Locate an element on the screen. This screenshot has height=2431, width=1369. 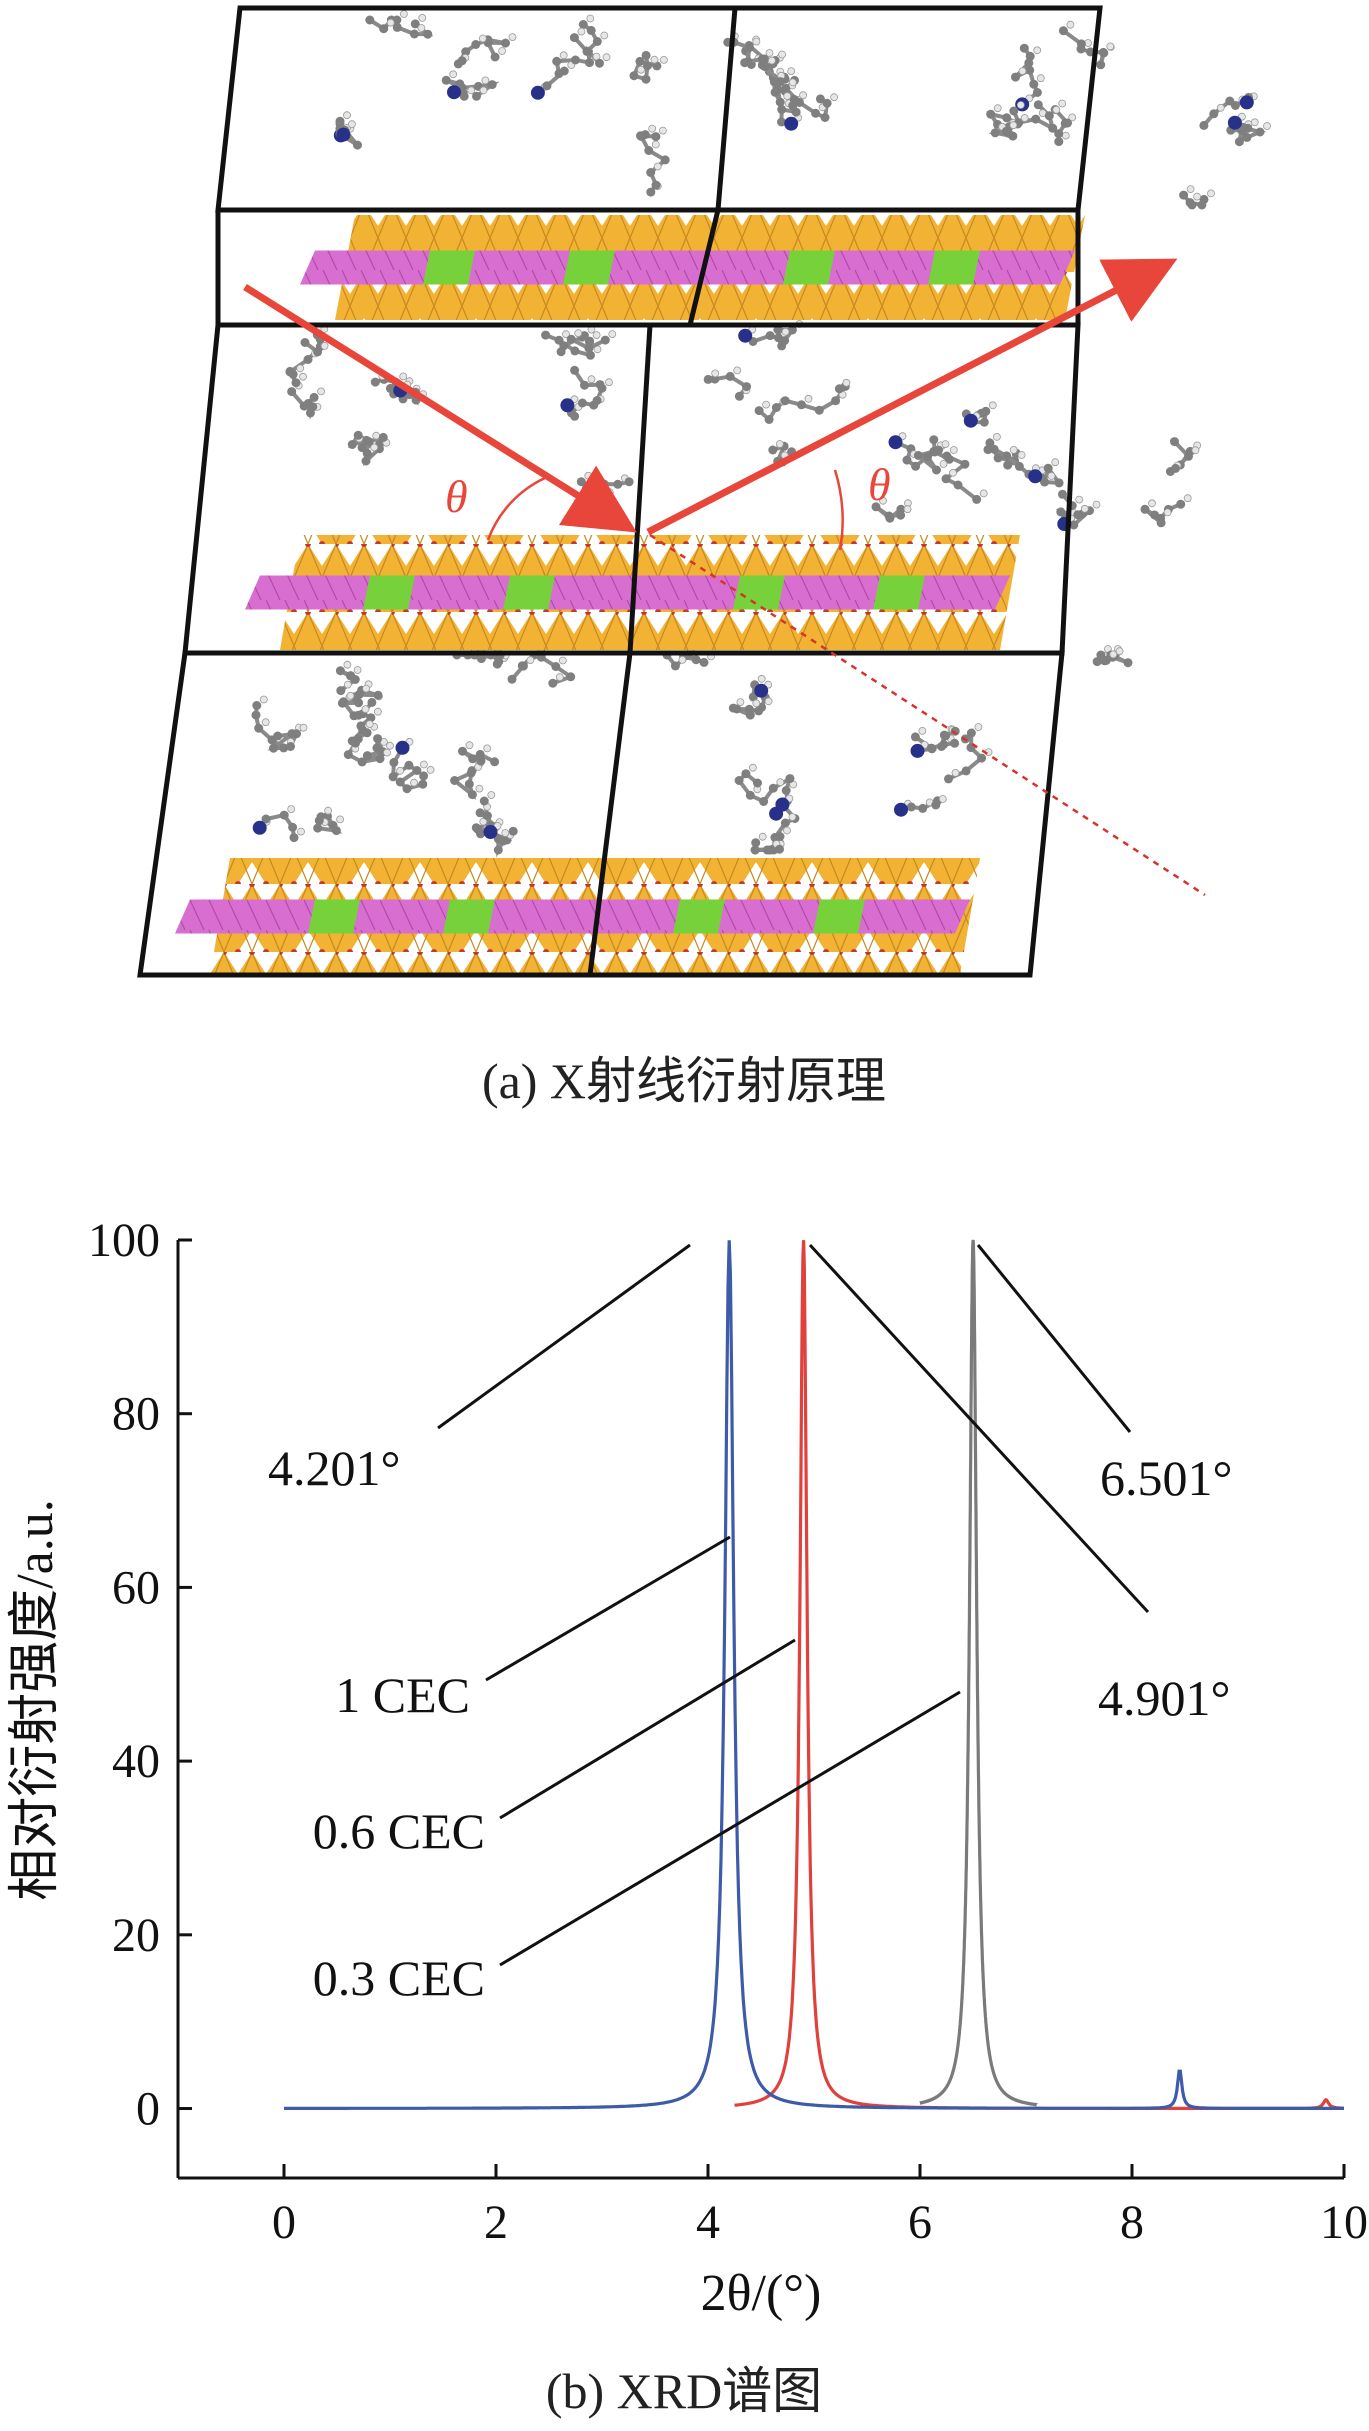
x-axis-ticks: 0 2 4 6 8 10 is located at coordinates (820, 2206).